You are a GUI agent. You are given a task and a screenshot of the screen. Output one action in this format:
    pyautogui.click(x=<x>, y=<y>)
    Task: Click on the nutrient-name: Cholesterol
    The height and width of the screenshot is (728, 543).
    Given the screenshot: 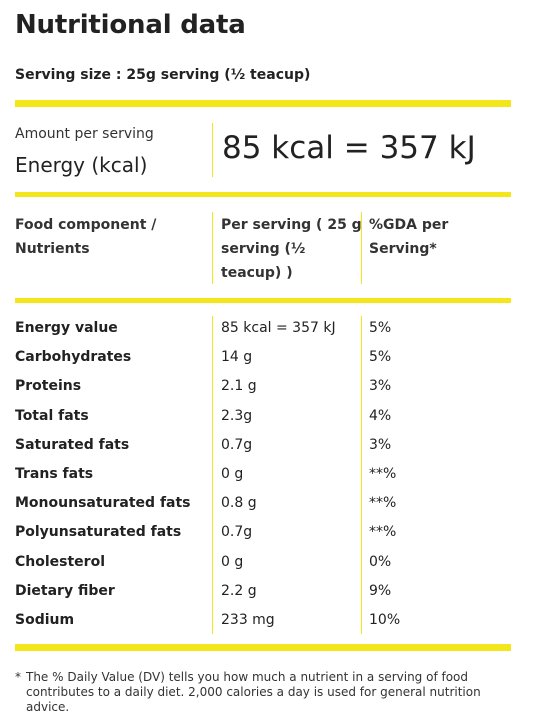 What is the action you would take?
    pyautogui.click(x=60, y=562)
    